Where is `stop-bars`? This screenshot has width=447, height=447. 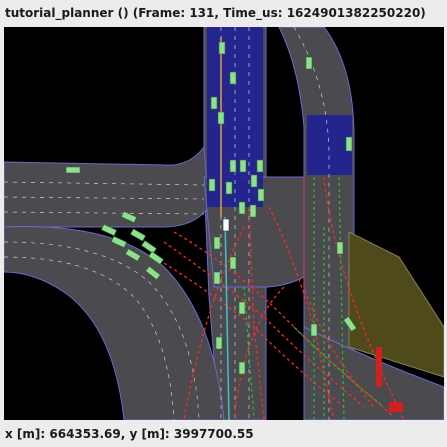
stop-bars is located at coordinates (389, 379).